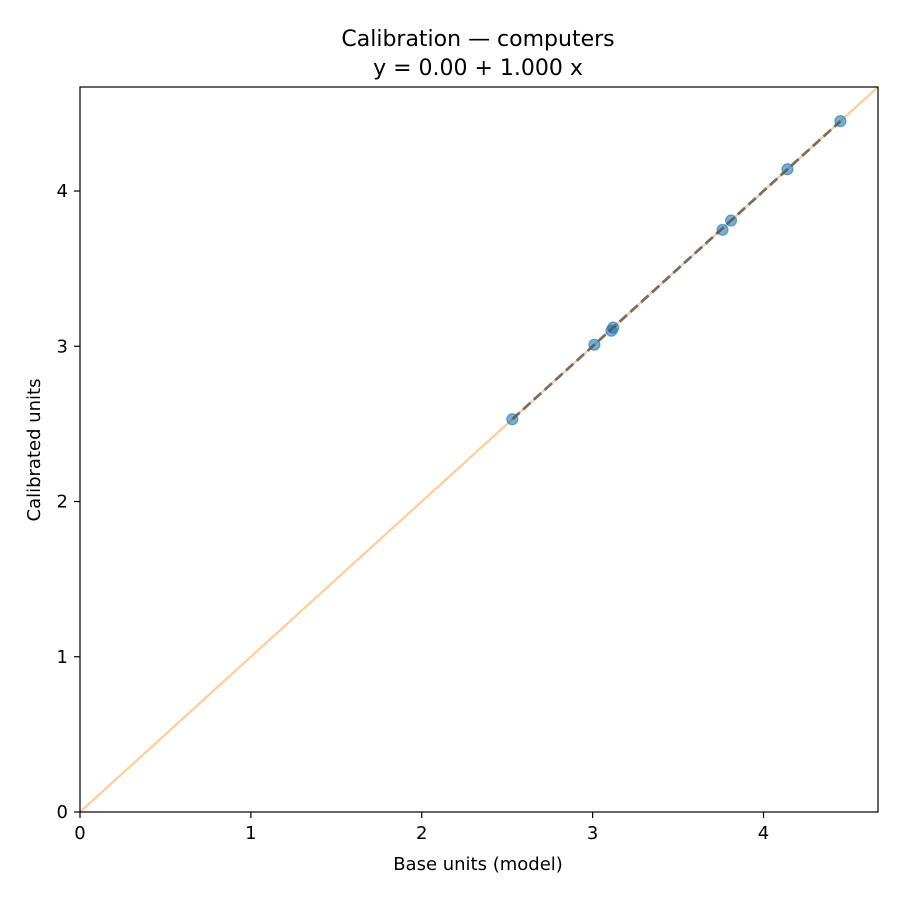 Image resolution: width=900 pixels, height=900 pixels. I want to click on y-tick-label: 1, so click(62, 657).